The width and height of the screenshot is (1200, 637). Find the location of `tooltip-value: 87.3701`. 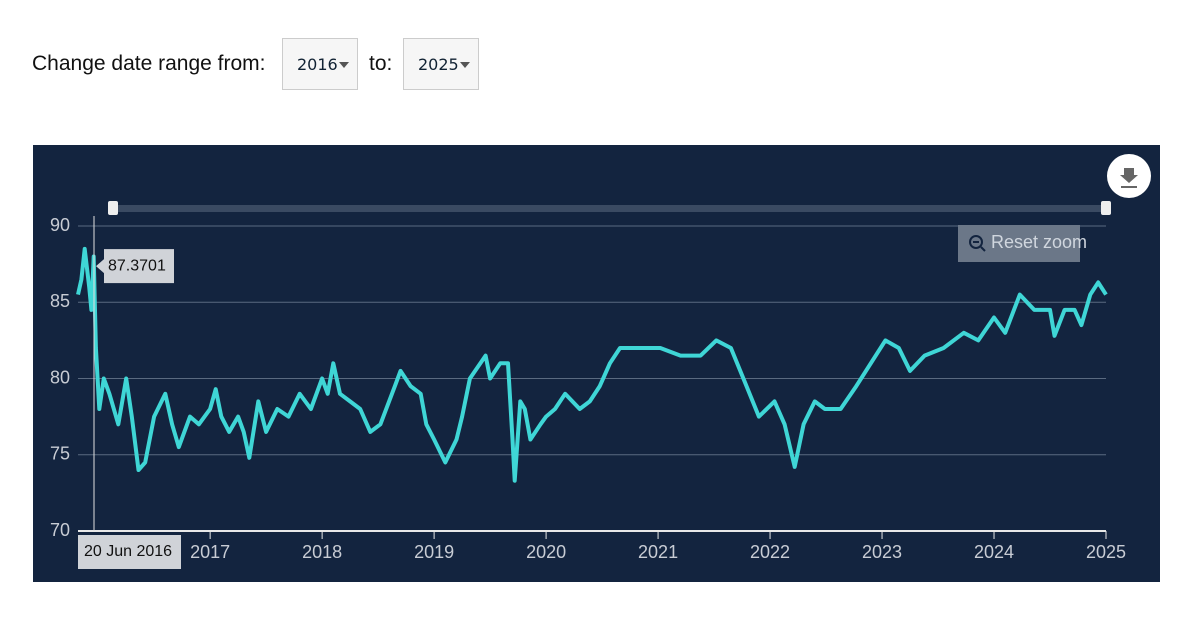

tooltip-value: 87.3701 is located at coordinates (137, 265).